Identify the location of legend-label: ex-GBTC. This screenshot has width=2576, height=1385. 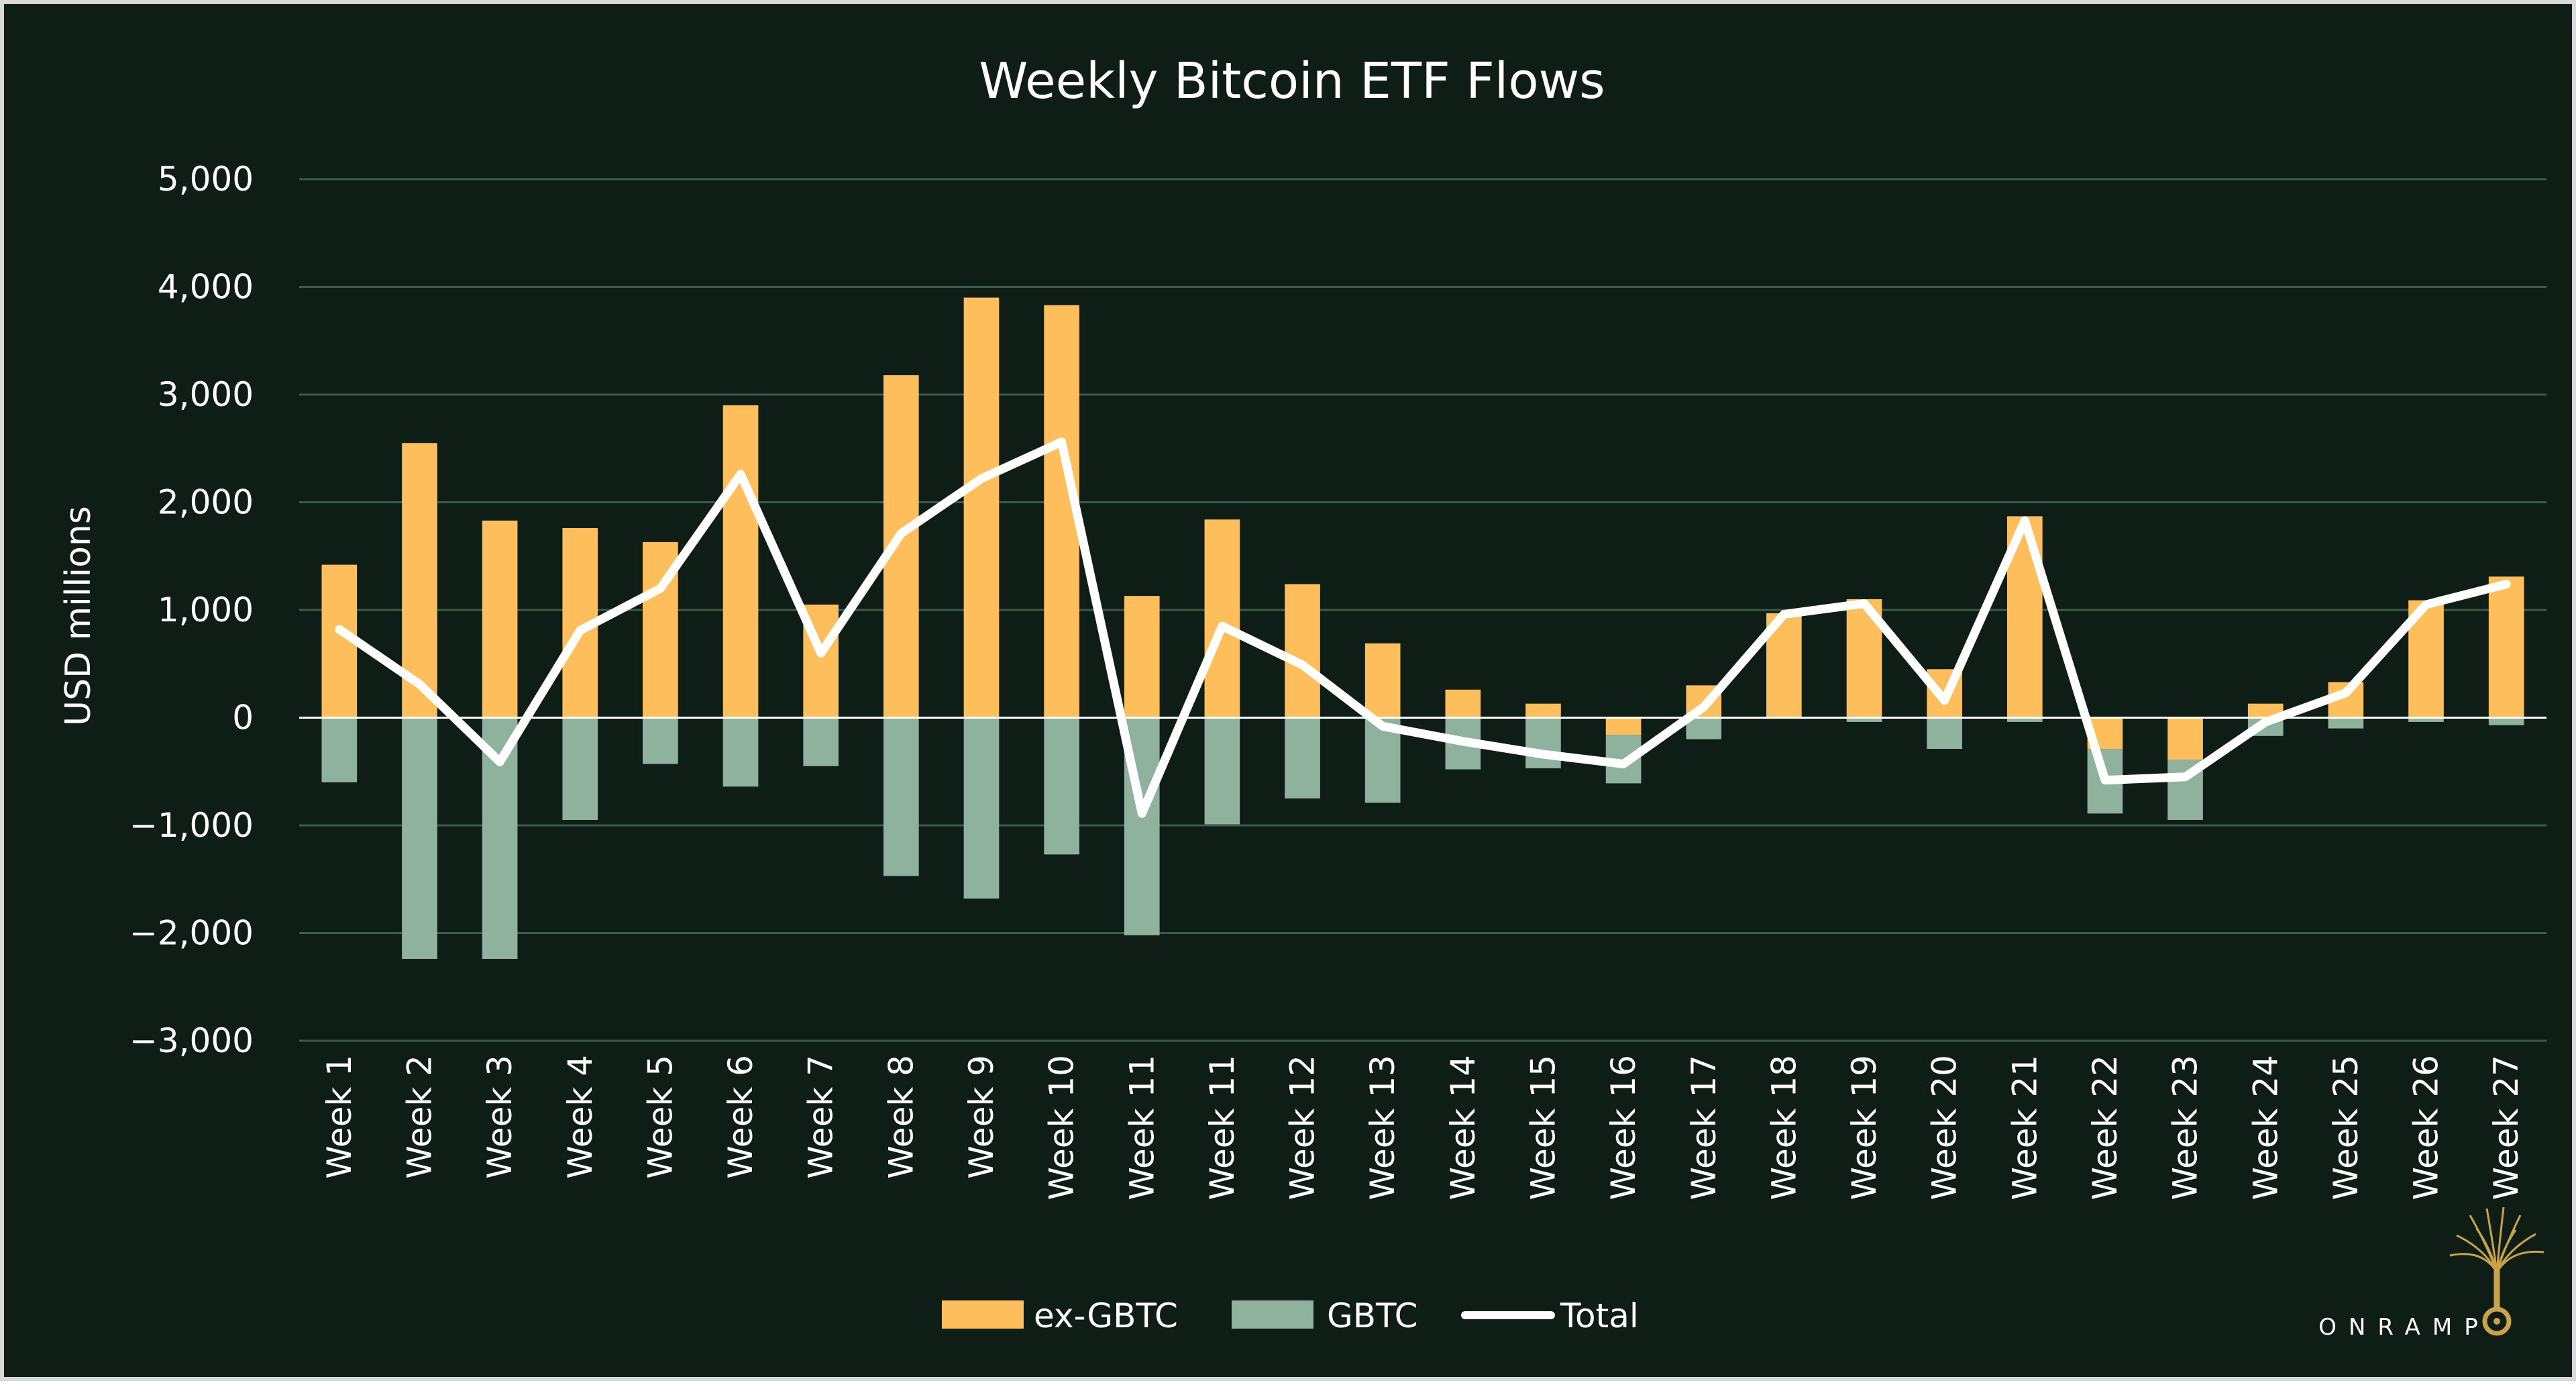
(1106, 1315).